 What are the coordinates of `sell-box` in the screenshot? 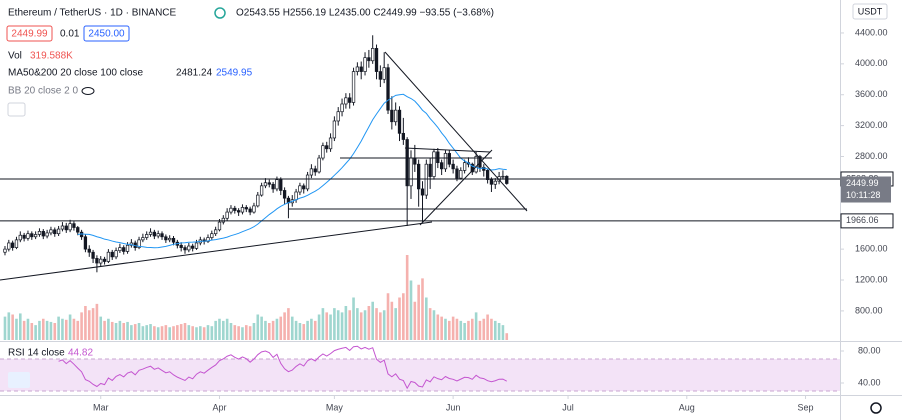 It's located at (29, 33).